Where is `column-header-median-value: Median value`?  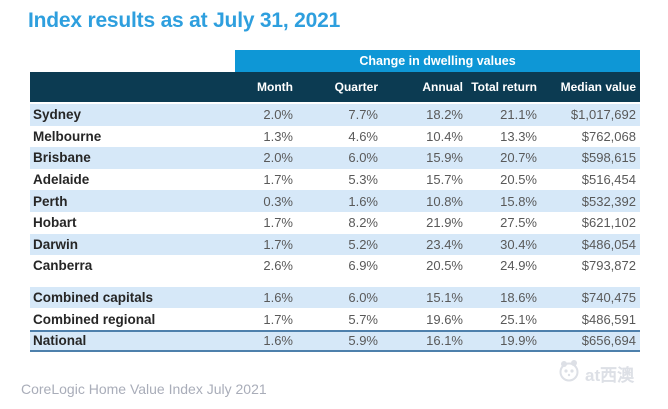 column-header-median-value: Median value is located at coordinates (598, 87).